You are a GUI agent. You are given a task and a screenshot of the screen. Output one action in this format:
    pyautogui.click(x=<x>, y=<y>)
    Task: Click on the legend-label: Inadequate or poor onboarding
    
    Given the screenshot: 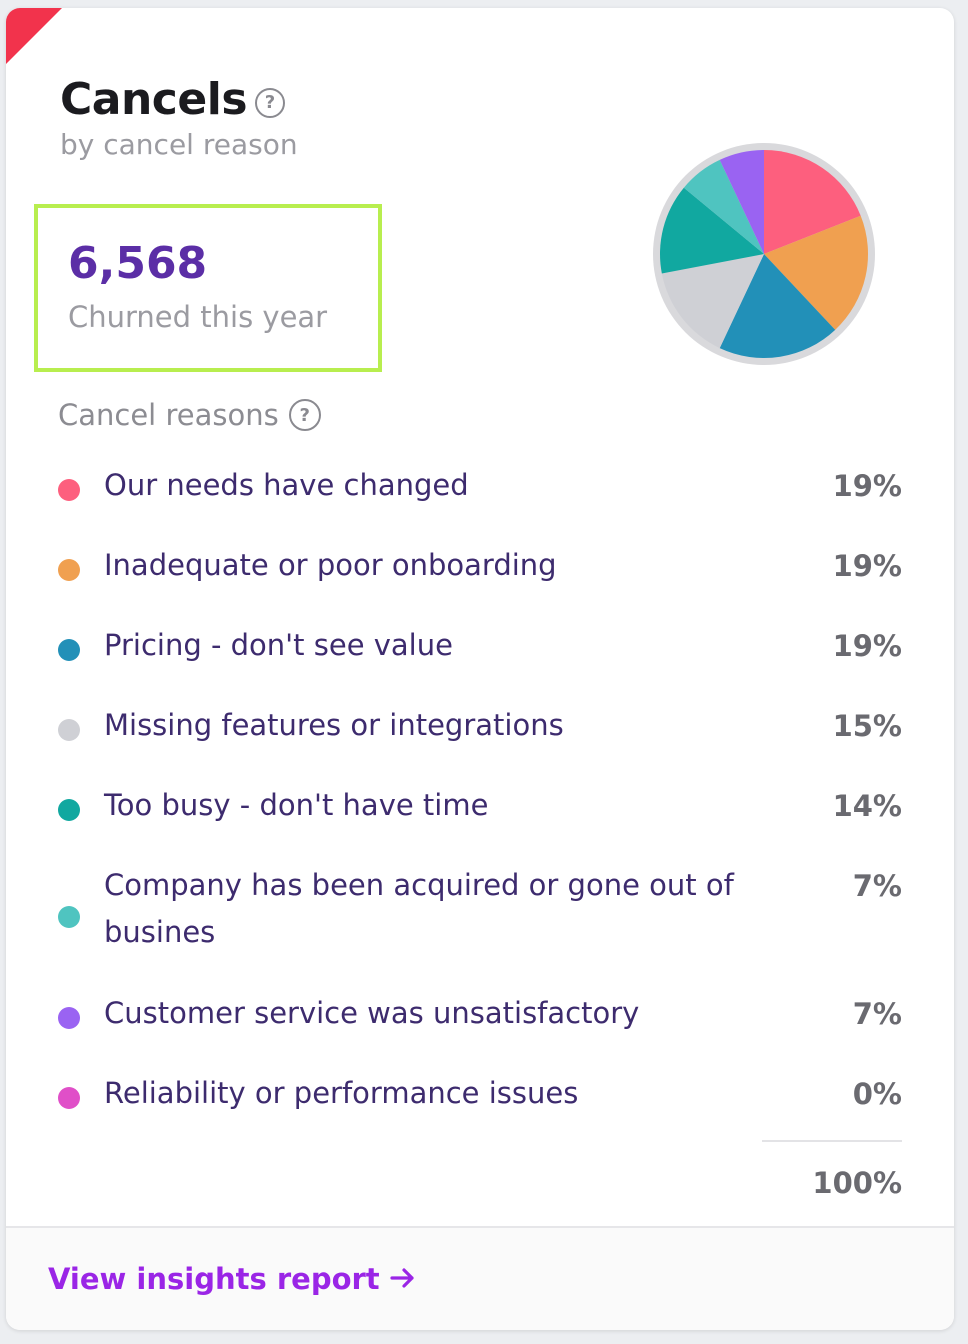 What is the action you would take?
    pyautogui.click(x=330, y=565)
    